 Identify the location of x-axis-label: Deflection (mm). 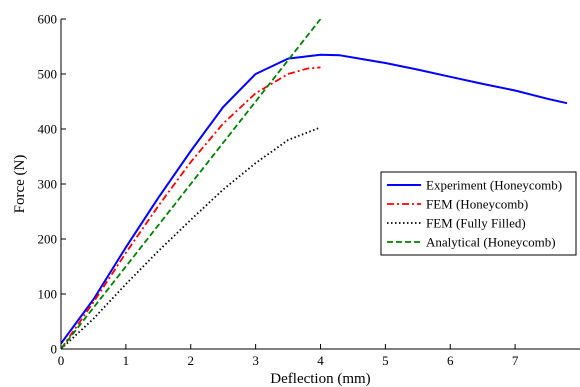
(320, 379).